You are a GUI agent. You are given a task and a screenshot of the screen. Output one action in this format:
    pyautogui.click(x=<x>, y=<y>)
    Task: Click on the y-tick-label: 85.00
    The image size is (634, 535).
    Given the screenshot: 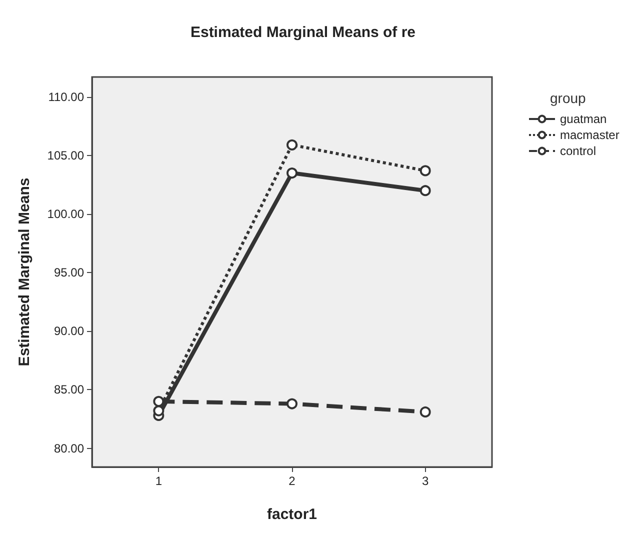 What is the action you would take?
    pyautogui.click(x=69, y=389)
    